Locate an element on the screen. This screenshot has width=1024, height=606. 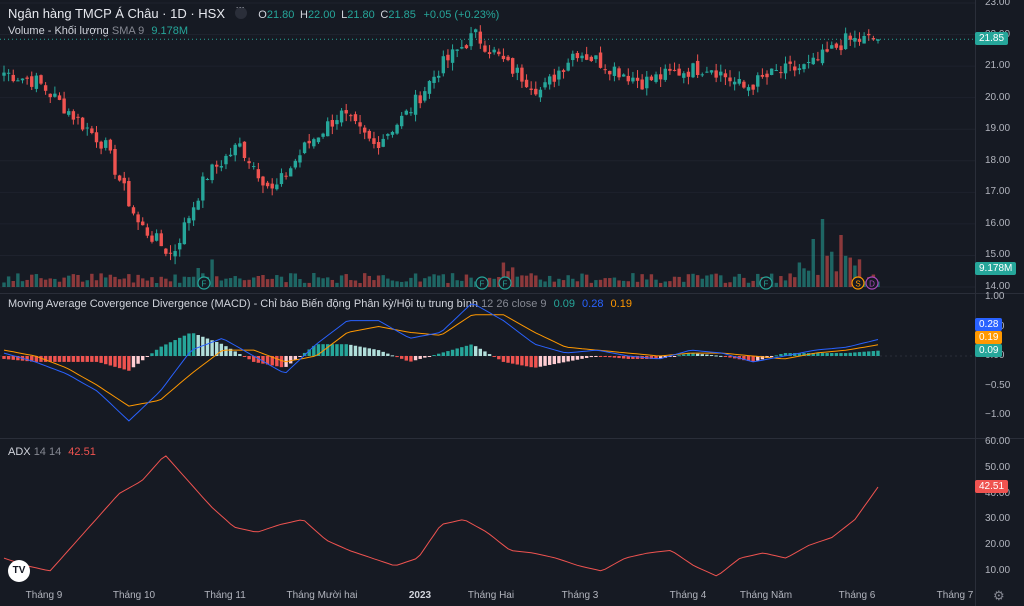
macd-legend-hist: 0.09 is located at coordinates (564, 304).